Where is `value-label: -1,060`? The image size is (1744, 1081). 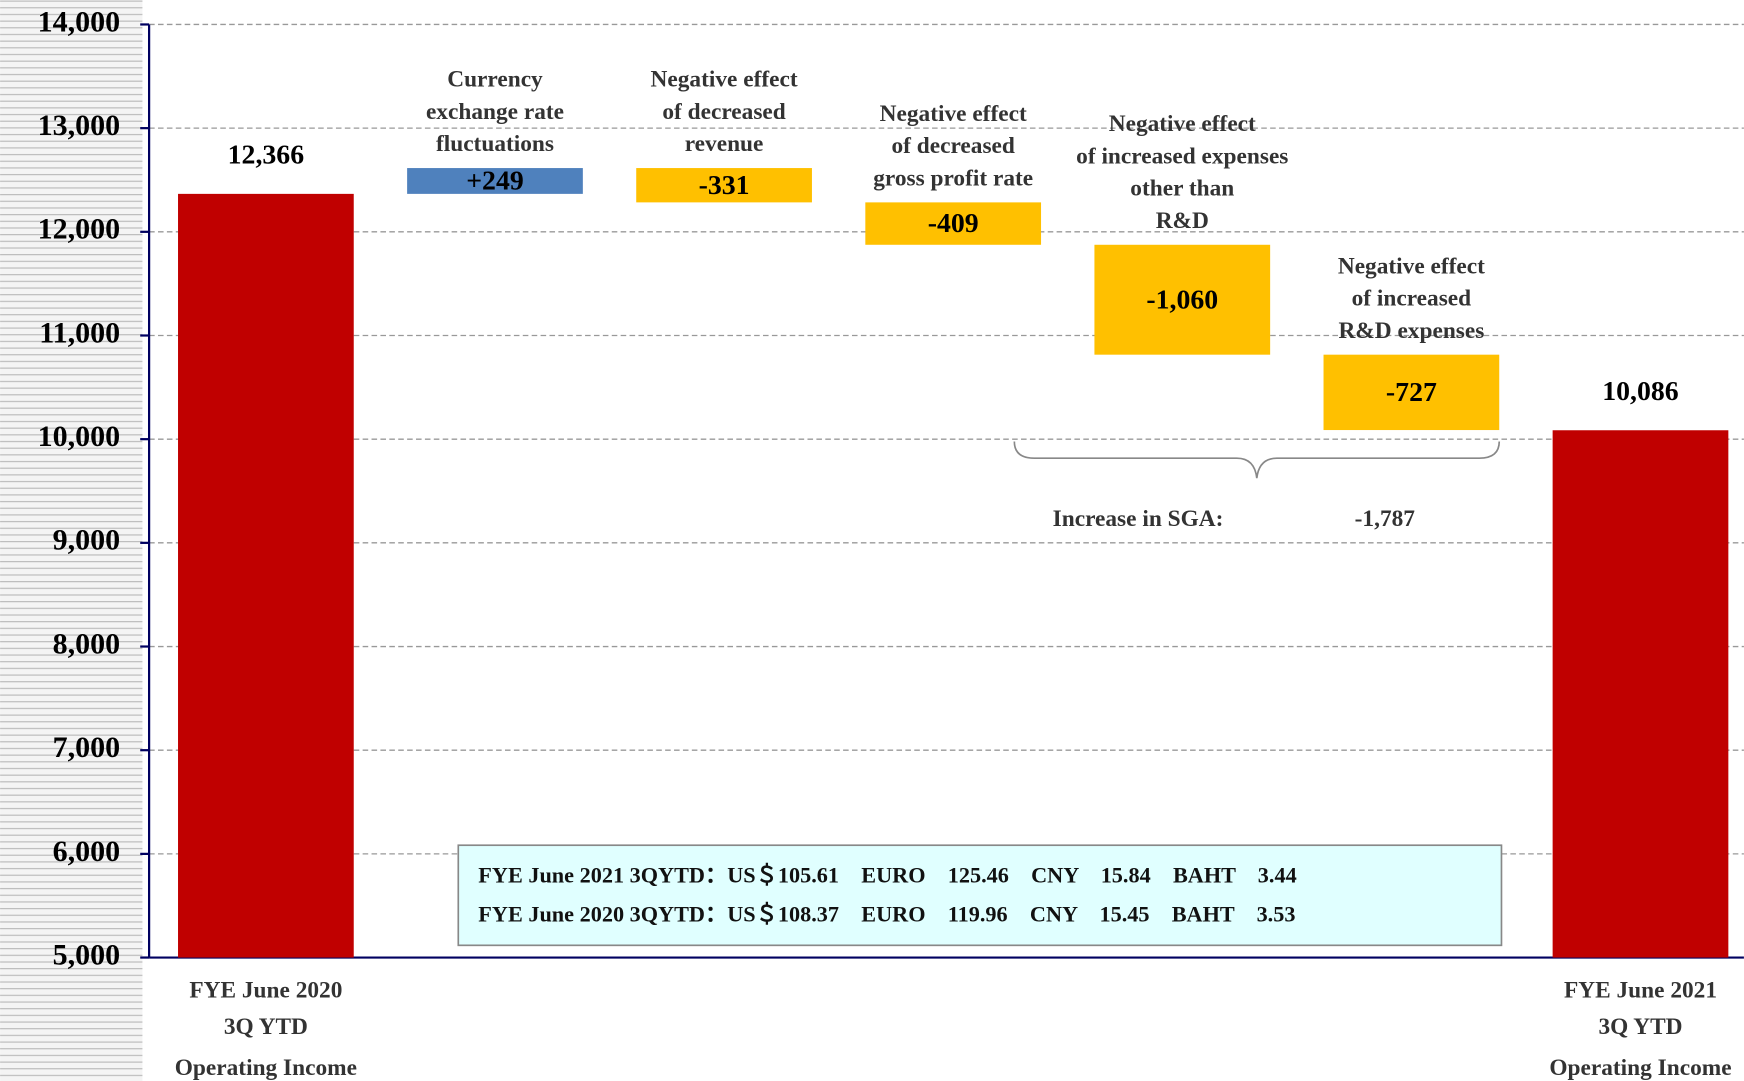 value-label: -1,060 is located at coordinates (1182, 299).